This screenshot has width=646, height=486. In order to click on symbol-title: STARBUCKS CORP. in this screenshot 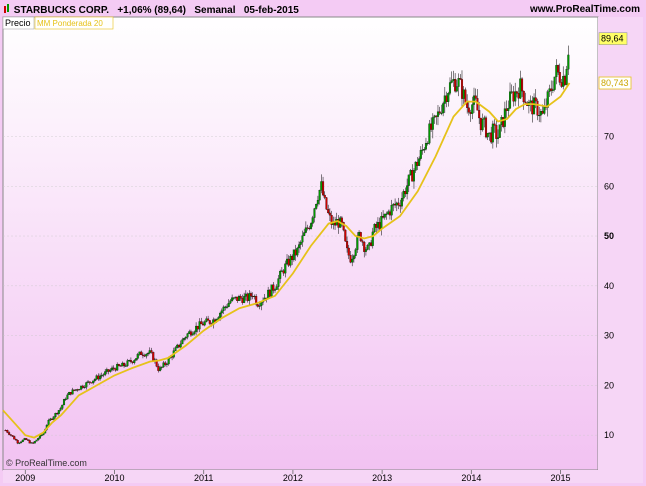, I will do `click(61, 10)`.